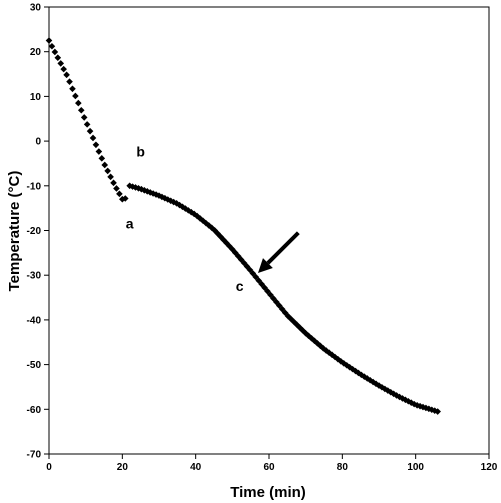 Image resolution: width=501 pixels, height=503 pixels. What do you see at coordinates (415, 467) in the screenshot?
I see `x-tick-label: 100` at bounding box center [415, 467].